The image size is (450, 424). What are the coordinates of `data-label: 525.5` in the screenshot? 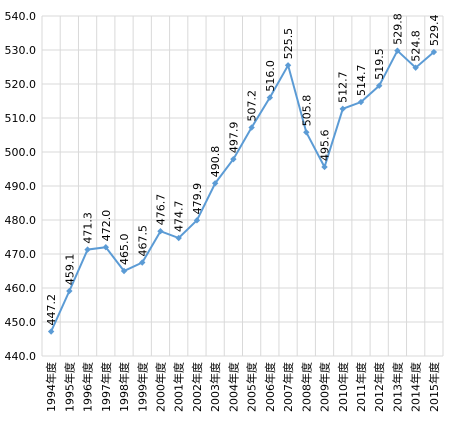 It's located at (288, 44).